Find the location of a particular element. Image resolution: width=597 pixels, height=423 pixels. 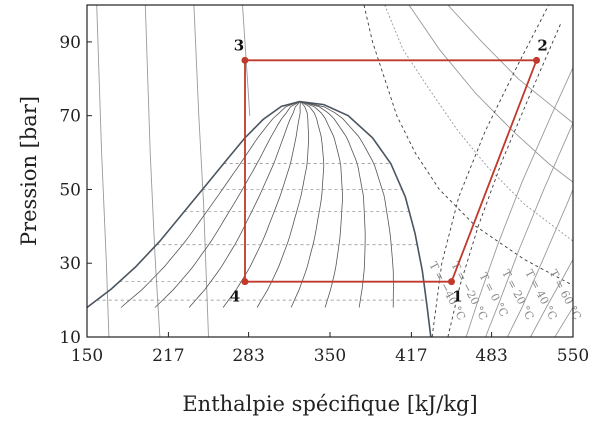

x-axis-title: Enthalpie spécifique [kJ/kg] is located at coordinates (329, 404).